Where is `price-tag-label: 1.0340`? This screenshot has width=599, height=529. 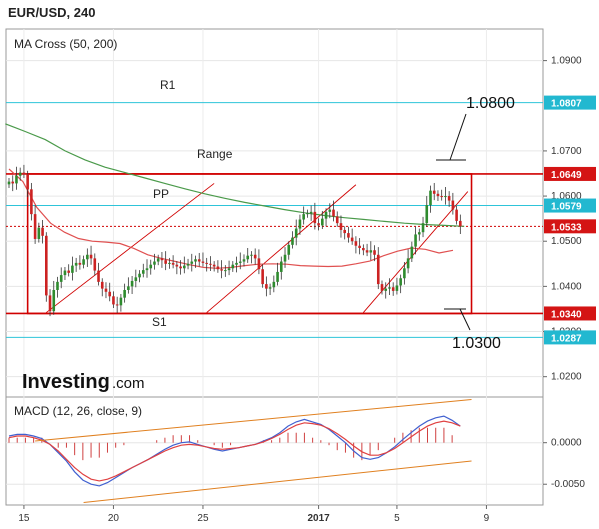 price-tag-label: 1.0340 is located at coordinates (566, 314).